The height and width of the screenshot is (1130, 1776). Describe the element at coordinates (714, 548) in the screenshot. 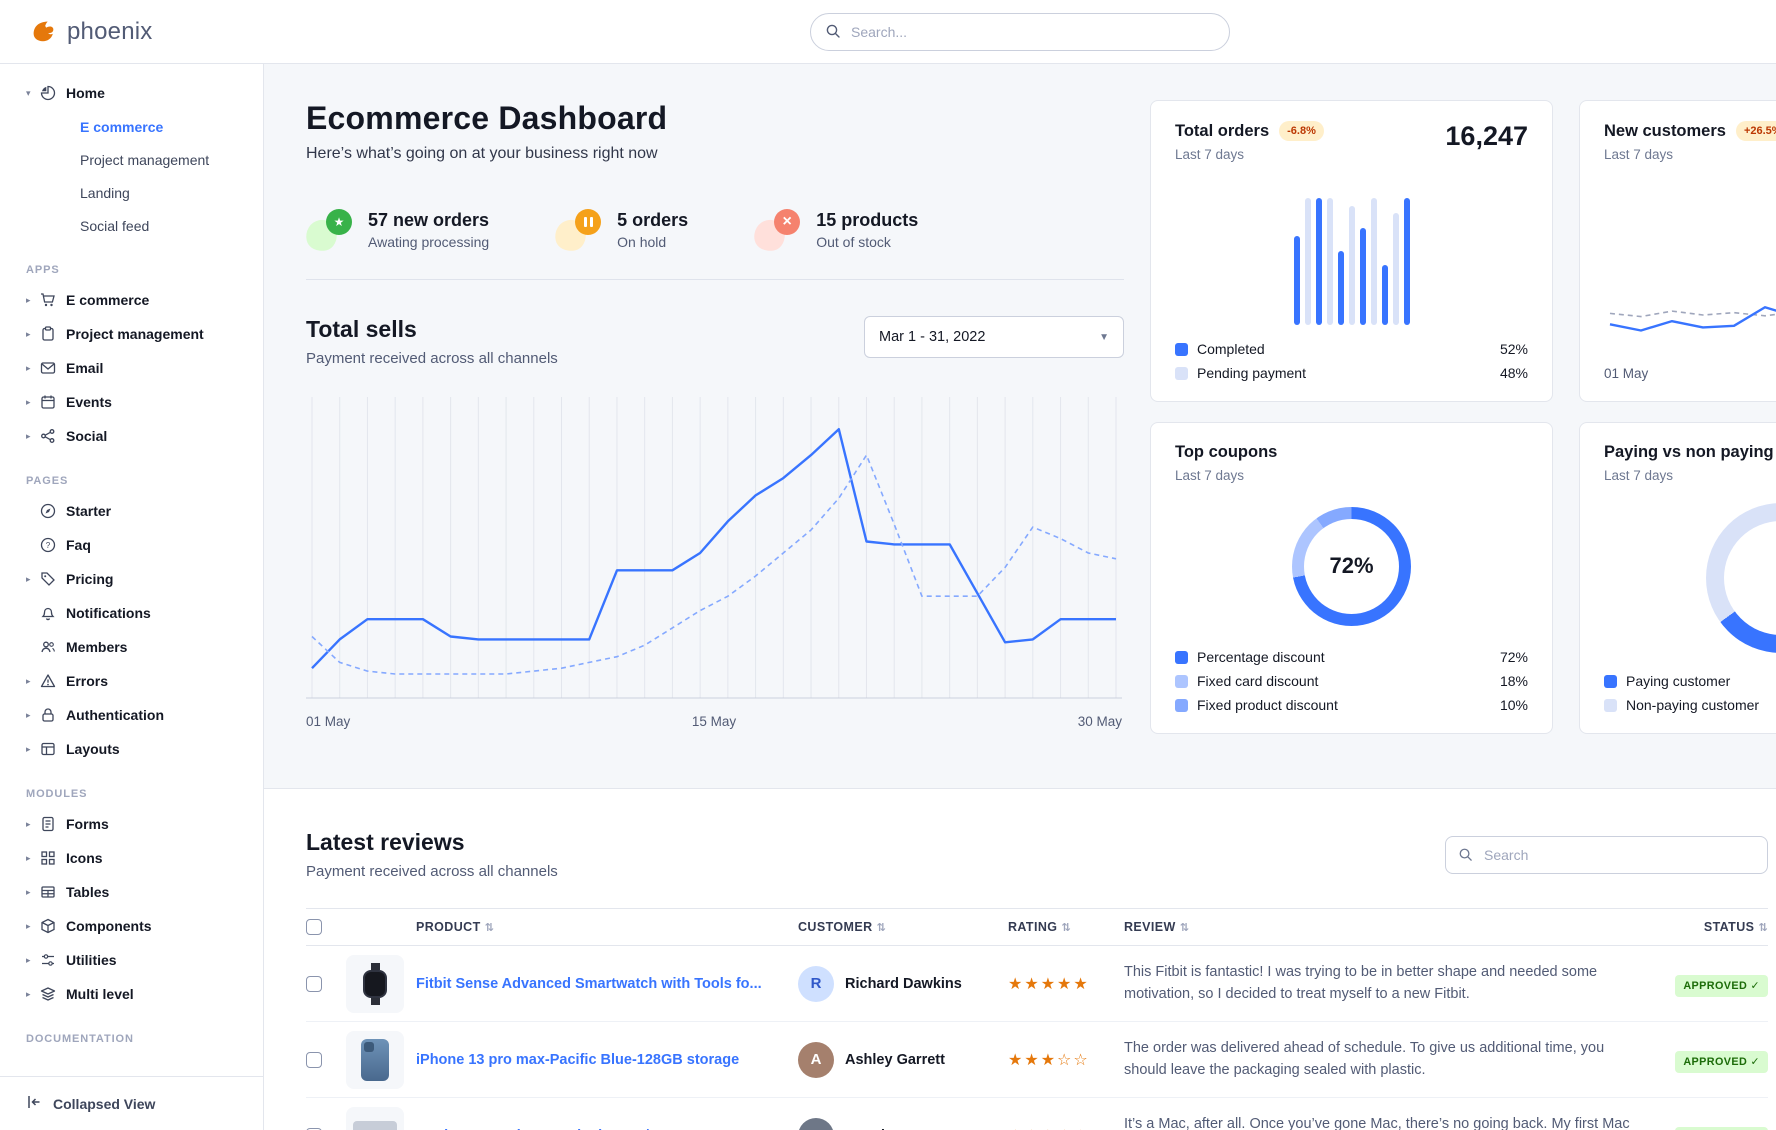

I see `total-sells-line-chart` at that location.